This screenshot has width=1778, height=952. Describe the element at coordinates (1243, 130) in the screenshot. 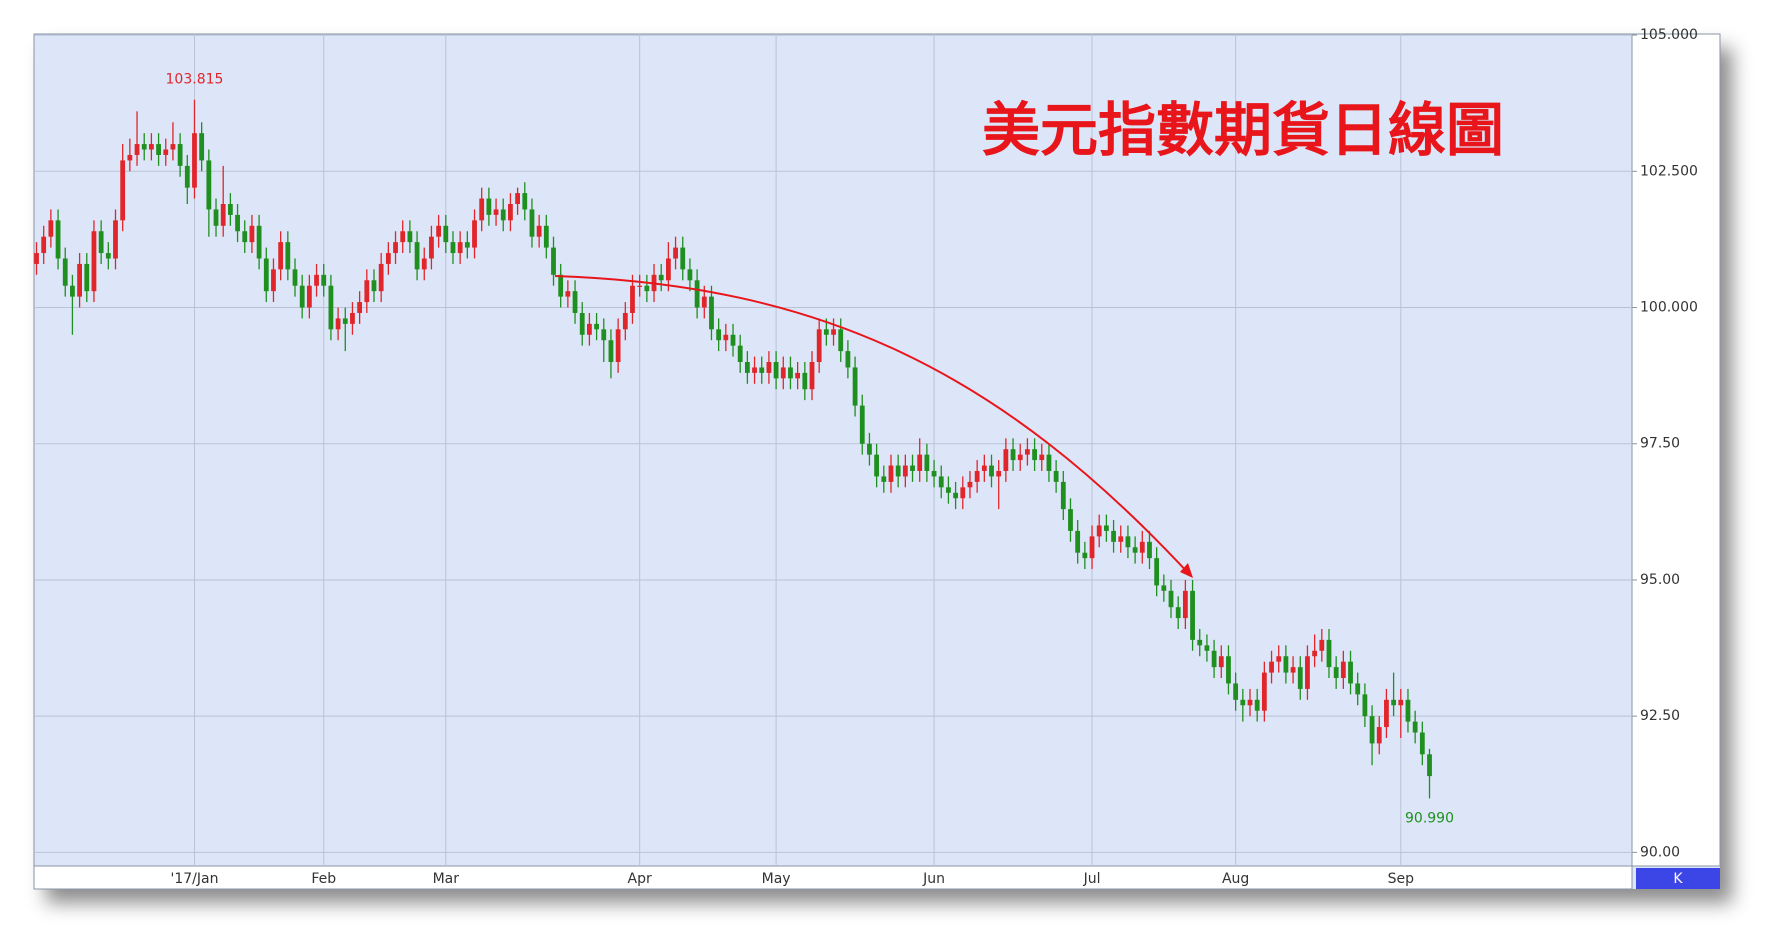

I see `chart-title: 美元指數期貨日線圖` at that location.